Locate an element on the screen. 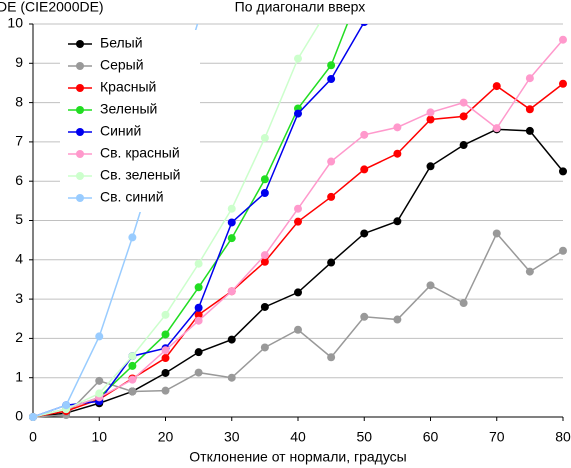 The width and height of the screenshot is (571, 468). x-tick-label: 30 is located at coordinates (232, 437).